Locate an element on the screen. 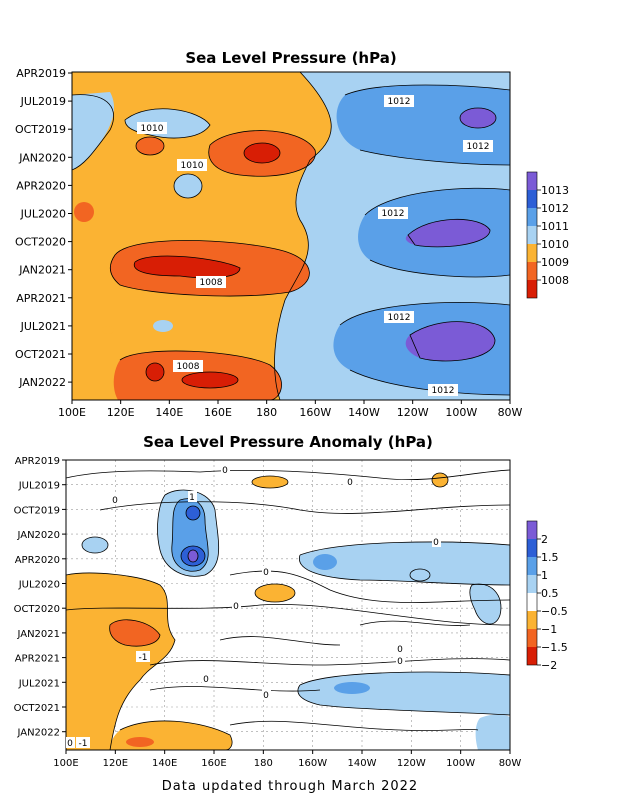  x-tick-label: 140W is located at coordinates (364, 412).